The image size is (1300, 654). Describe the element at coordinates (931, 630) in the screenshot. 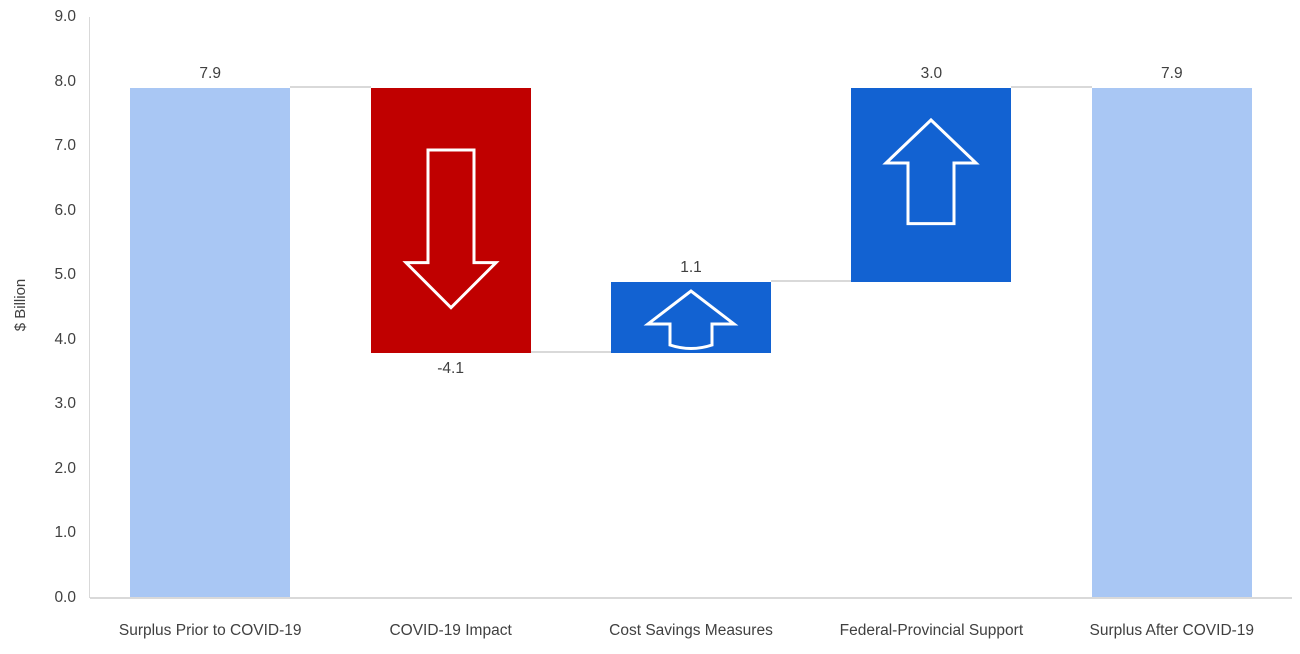

I see `x-axis-category-label: Federal-Provincial Support` at that location.